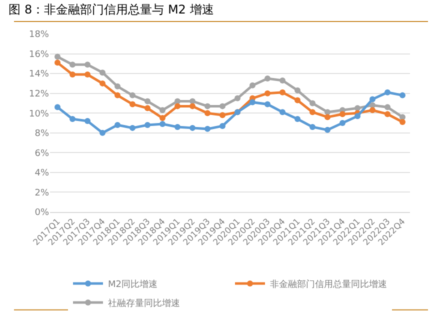  What do you see at coordinates (42, 213) in the screenshot?
I see `y-tick-label: 0%` at bounding box center [42, 213].